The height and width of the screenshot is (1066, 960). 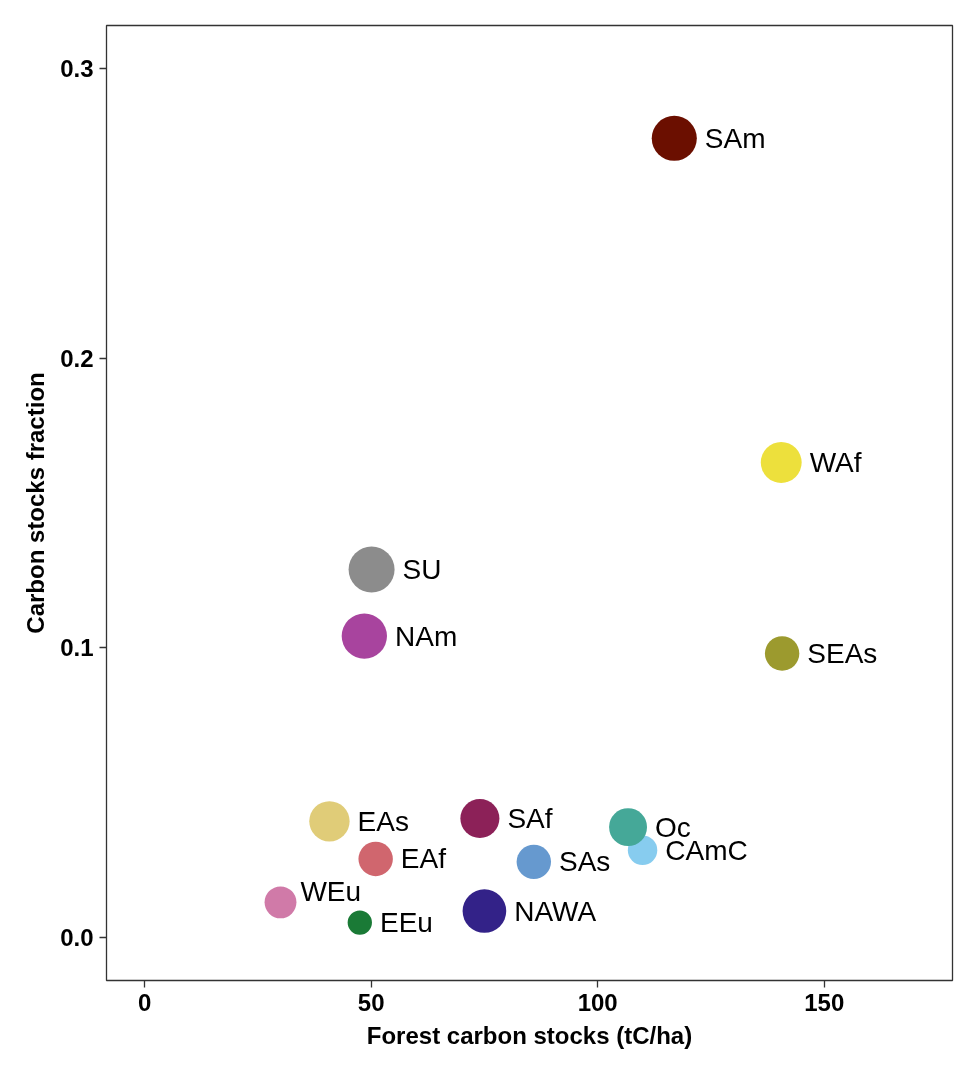 I want to click on y-axis-title: Carbon stocks fraction, so click(x=36, y=503).